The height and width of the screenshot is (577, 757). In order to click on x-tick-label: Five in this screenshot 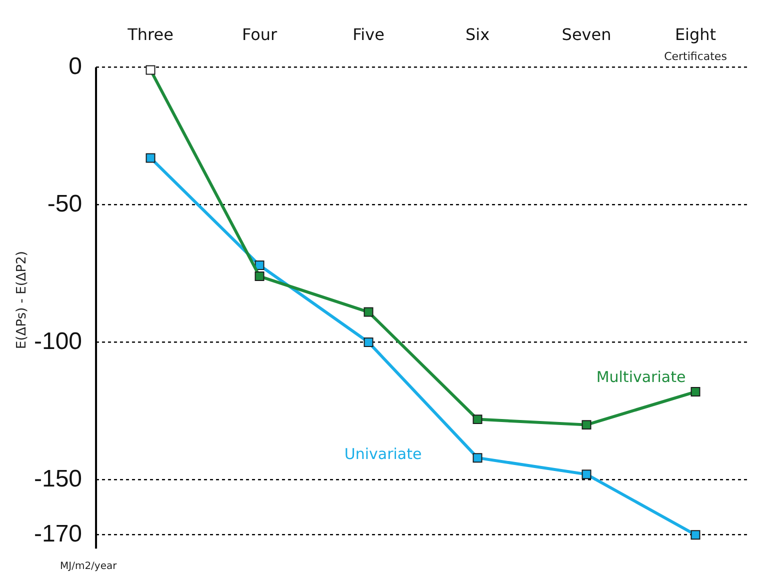, I will do `click(368, 34)`.